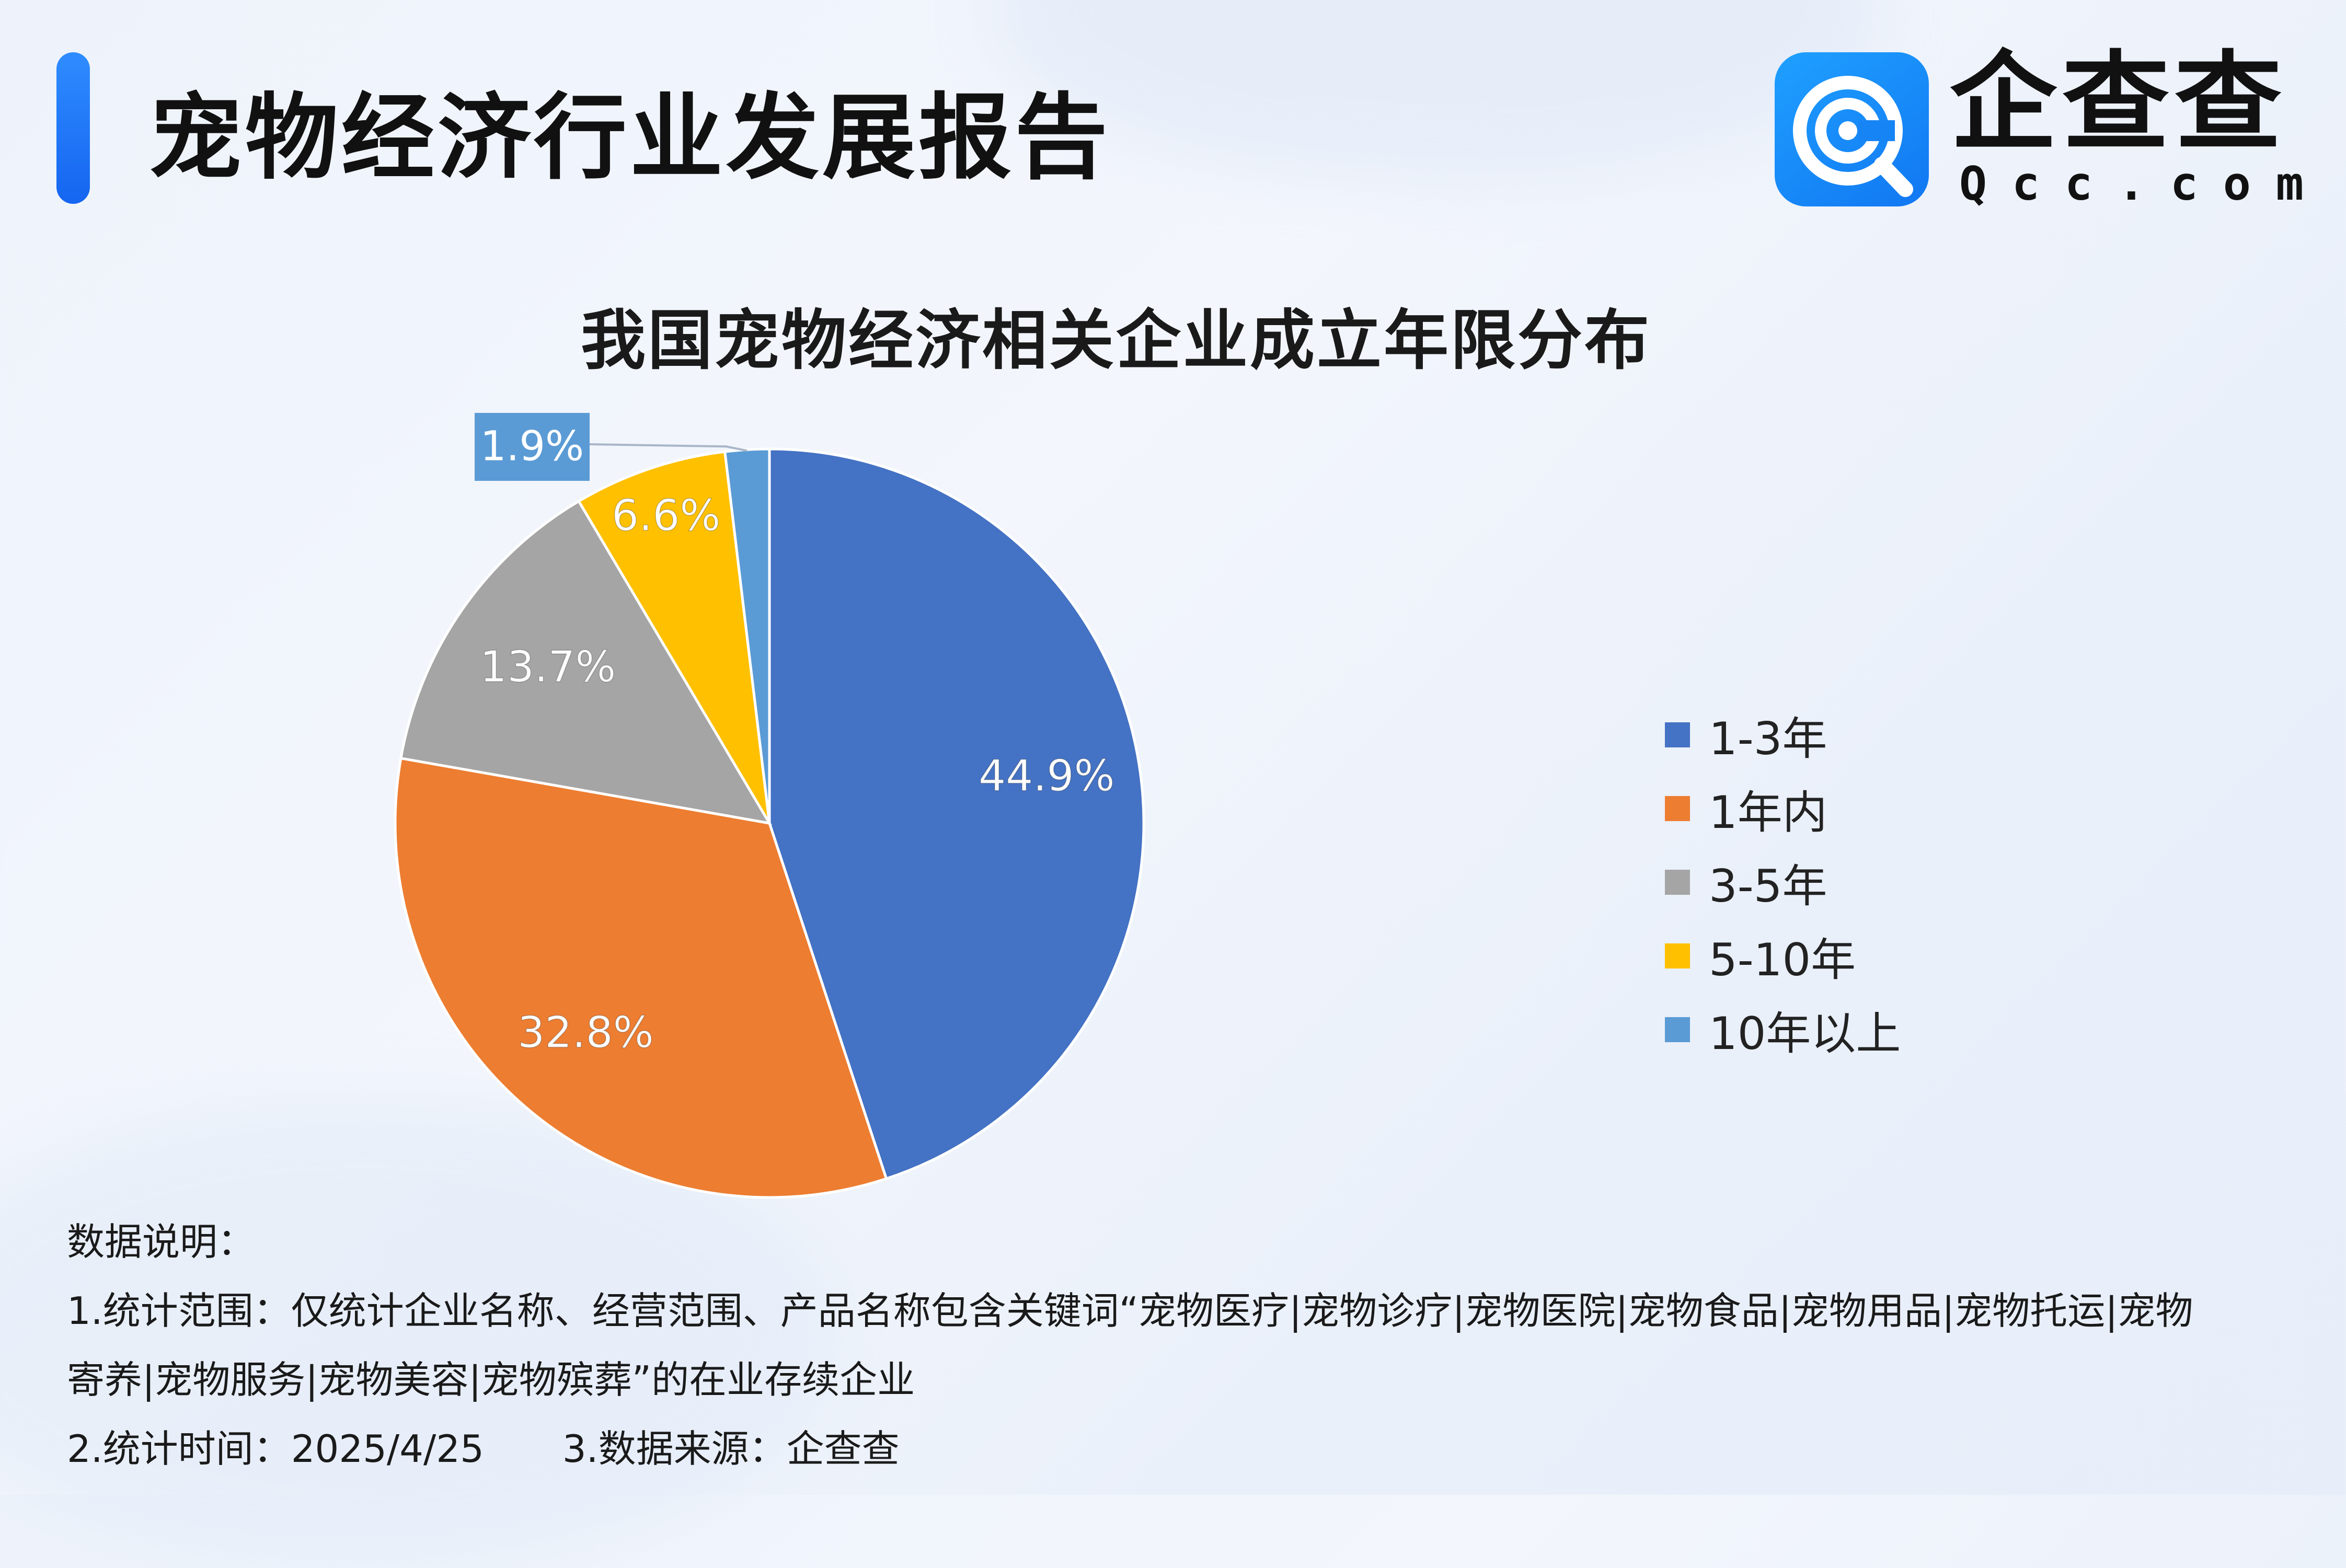  What do you see at coordinates (1852, 129) in the screenshot?
I see `qcc-logo-icon` at bounding box center [1852, 129].